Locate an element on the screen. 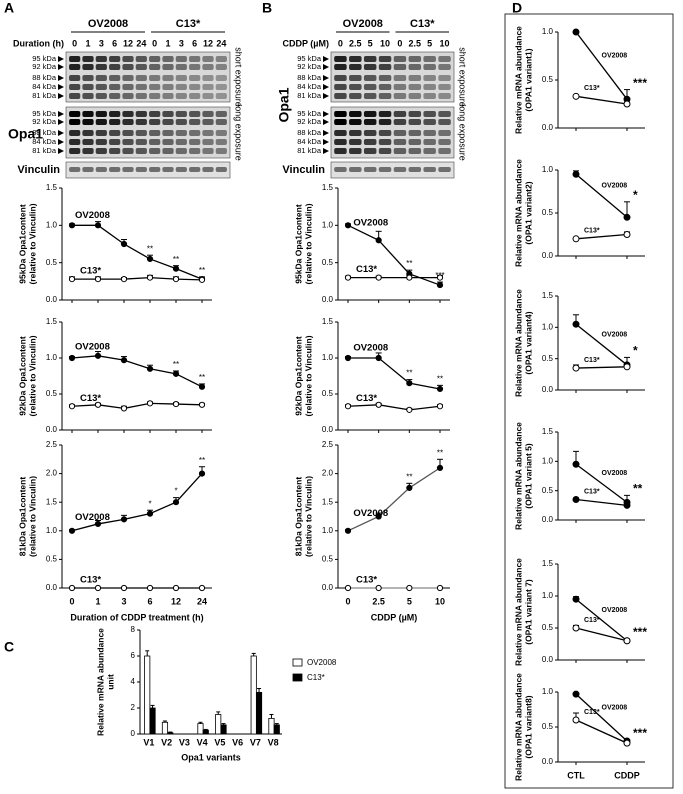 Image resolution: width=683 pixels, height=794 pixels. loading-label: Vinculin is located at coordinates (38, 170).